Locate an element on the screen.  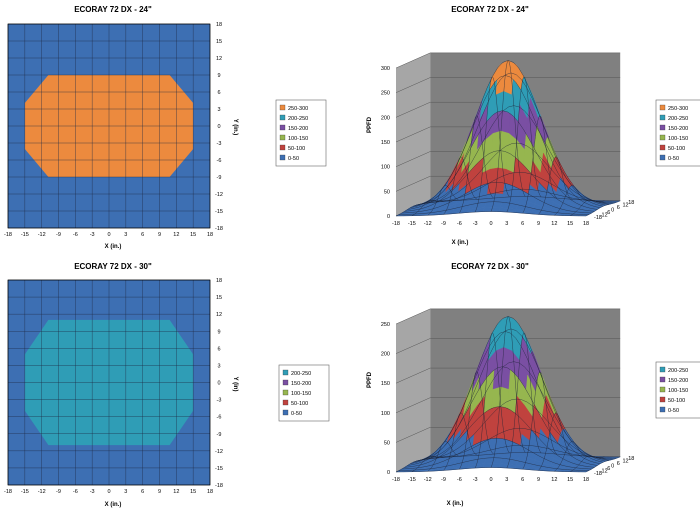
legend-2: 250-300 200-250 150-200 100-150 50-100 0-50 is located at coordinates (677, 133).